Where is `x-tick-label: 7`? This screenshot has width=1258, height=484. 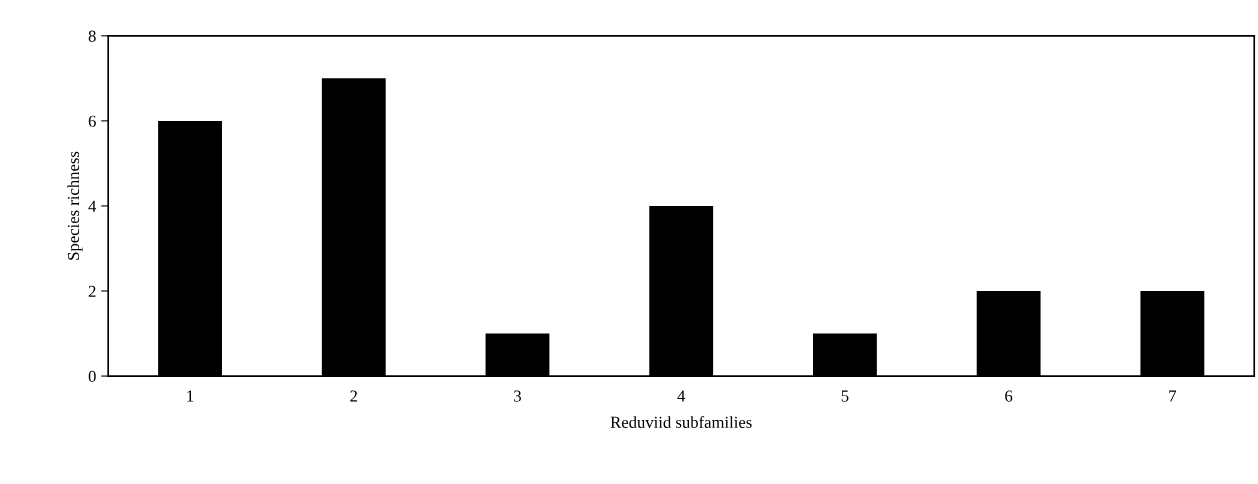
x-tick-label: 7 is located at coordinates (1173, 396).